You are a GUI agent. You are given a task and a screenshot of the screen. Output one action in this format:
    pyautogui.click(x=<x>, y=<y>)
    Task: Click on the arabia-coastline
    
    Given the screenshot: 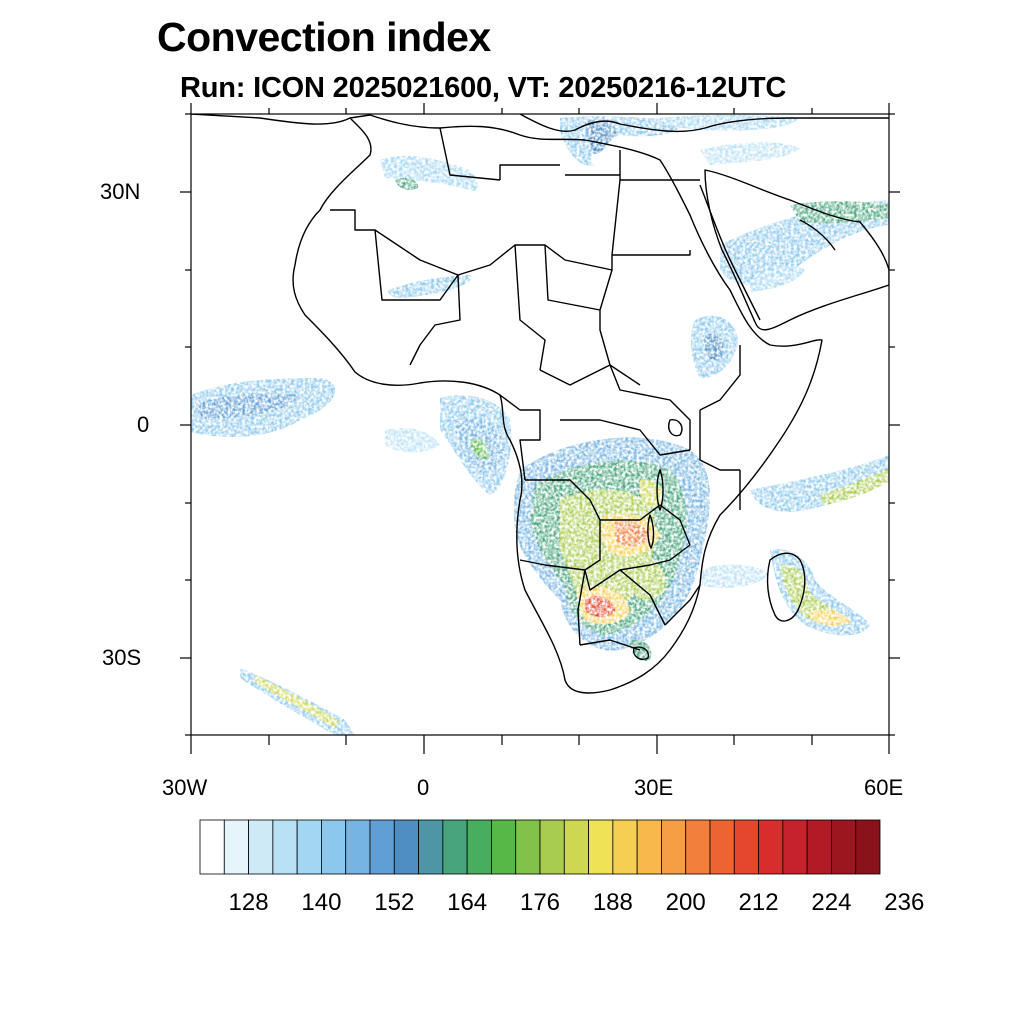 What is the action you would take?
    pyautogui.click(x=796, y=250)
    